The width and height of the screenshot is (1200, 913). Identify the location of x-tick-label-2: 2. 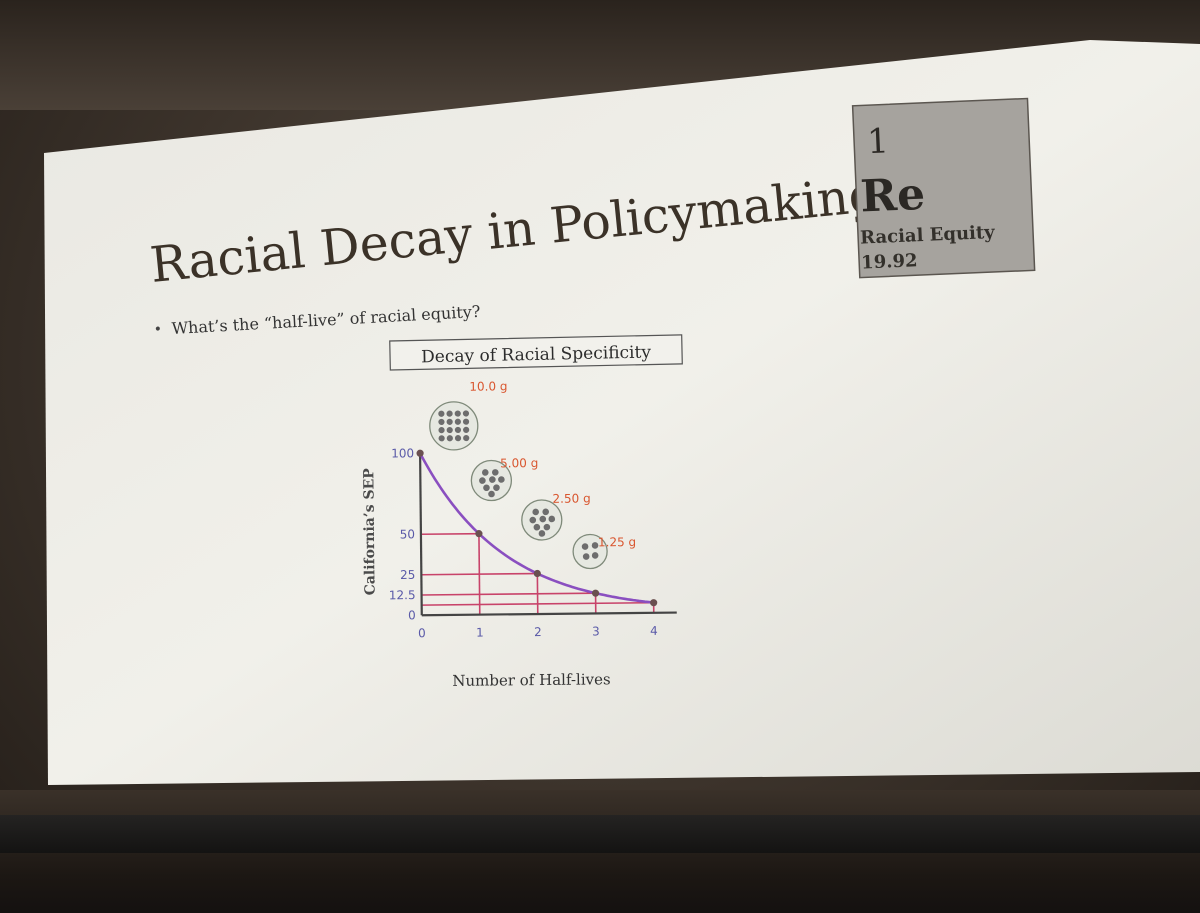
(538, 632).